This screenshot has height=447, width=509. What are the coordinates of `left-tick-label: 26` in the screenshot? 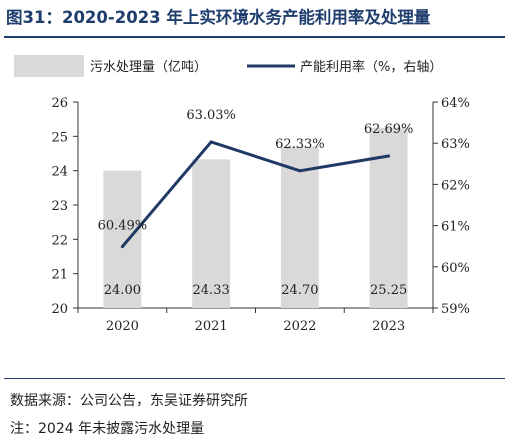 It's located at (59, 103).